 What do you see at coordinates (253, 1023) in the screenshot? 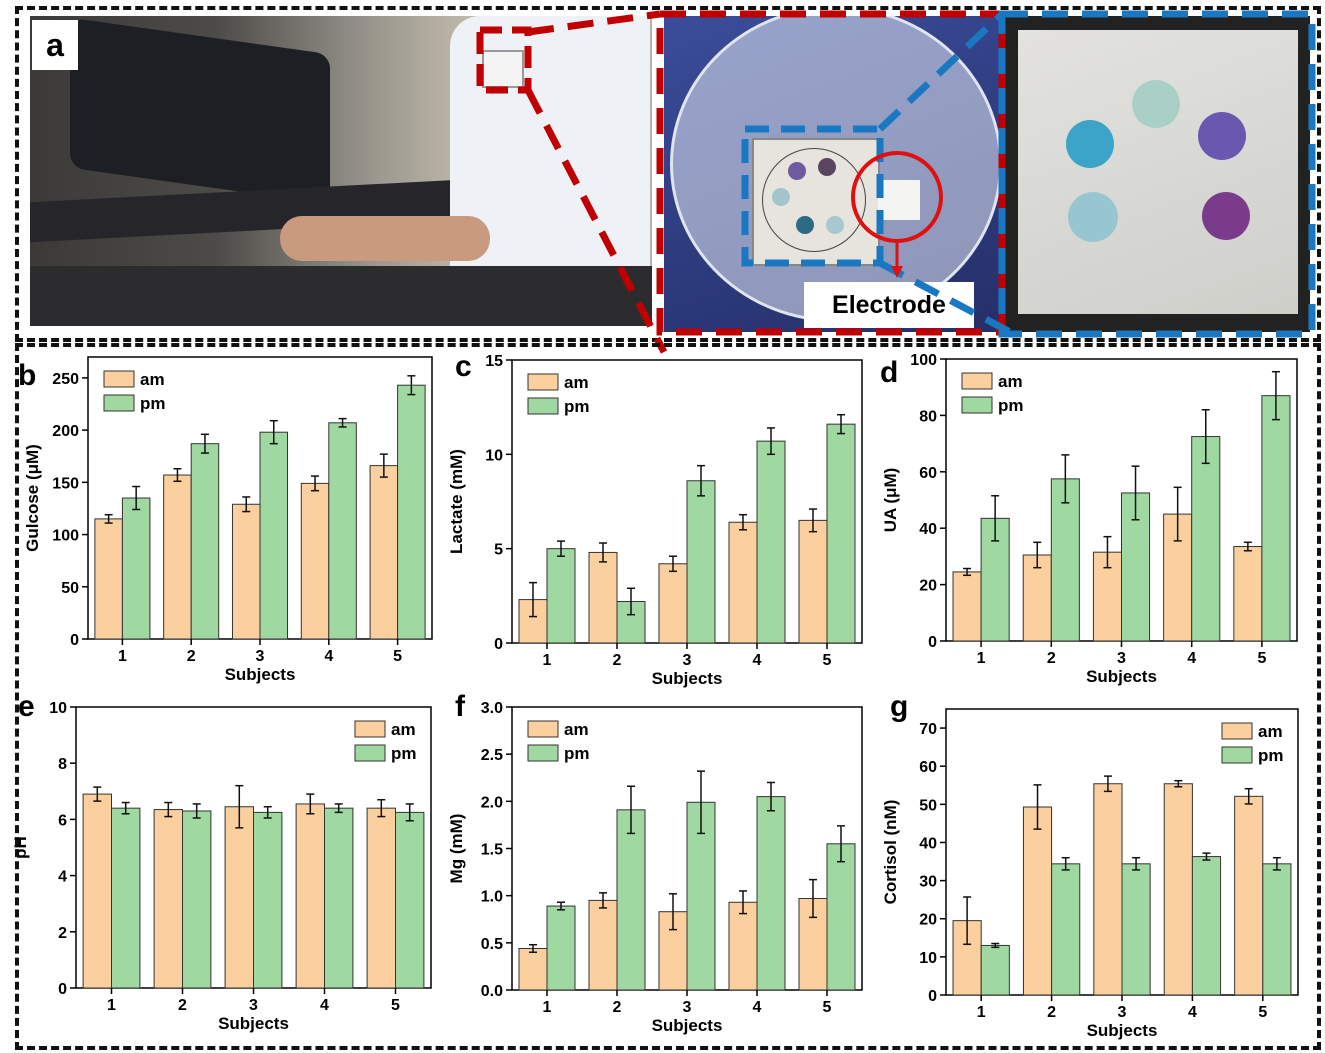
I see `chart-e-x-axis-title: Subjects` at bounding box center [253, 1023].